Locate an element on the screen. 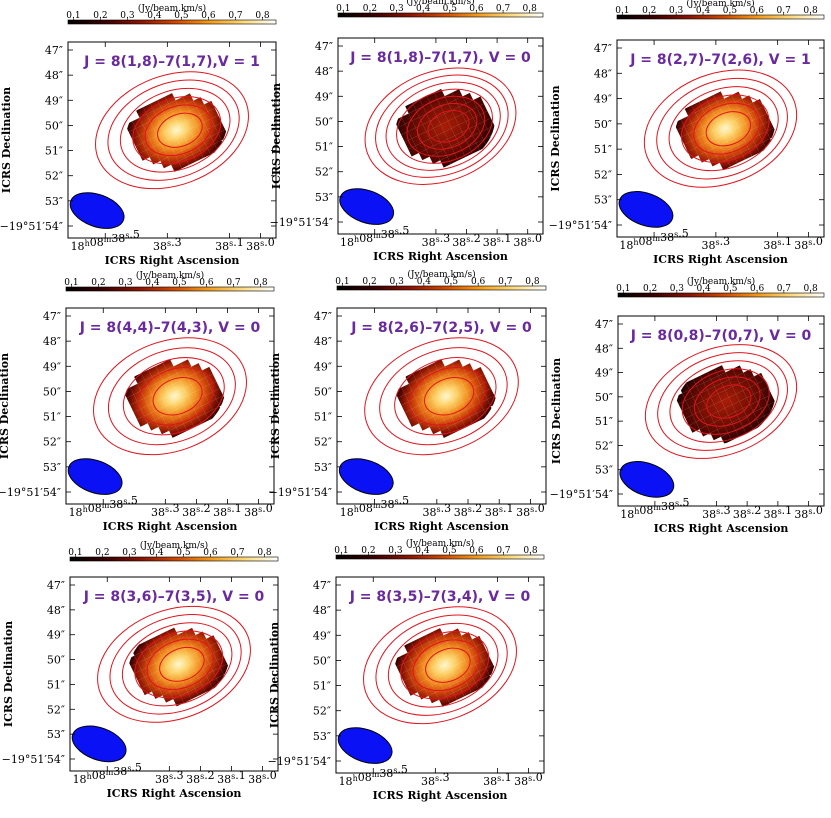 This screenshot has height=818, width=831. panel-title: J = 8(3,5)–7(3,4), V = 0 is located at coordinates (440, 597).